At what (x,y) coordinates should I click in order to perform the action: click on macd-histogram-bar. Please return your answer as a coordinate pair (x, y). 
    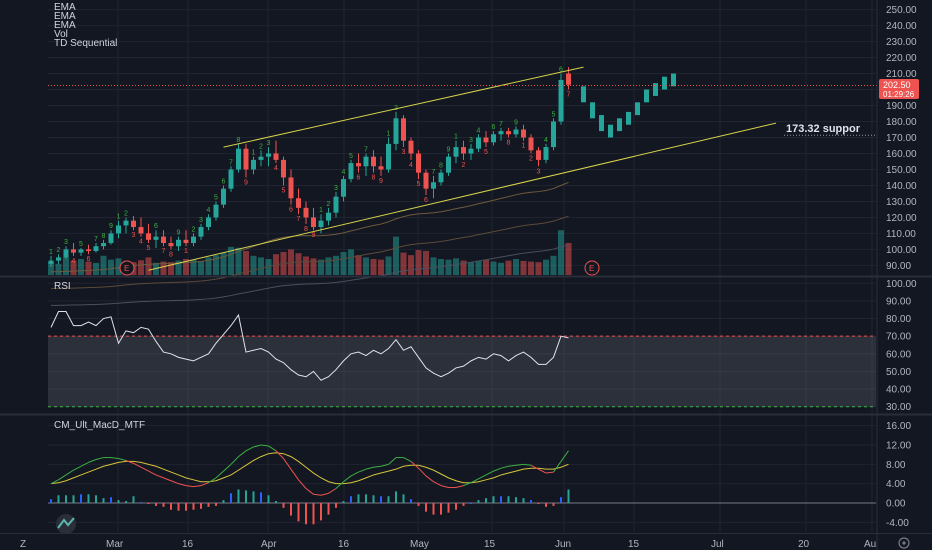
    Looking at the image, I should click on (516, 500).